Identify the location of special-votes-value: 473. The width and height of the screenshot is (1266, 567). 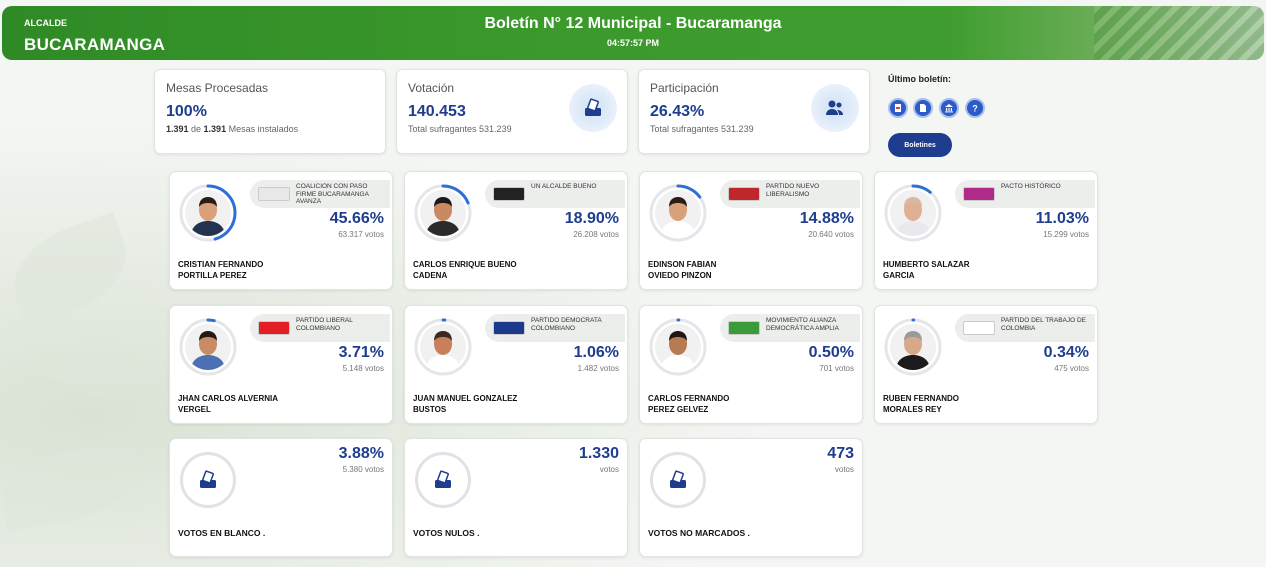
(840, 453).